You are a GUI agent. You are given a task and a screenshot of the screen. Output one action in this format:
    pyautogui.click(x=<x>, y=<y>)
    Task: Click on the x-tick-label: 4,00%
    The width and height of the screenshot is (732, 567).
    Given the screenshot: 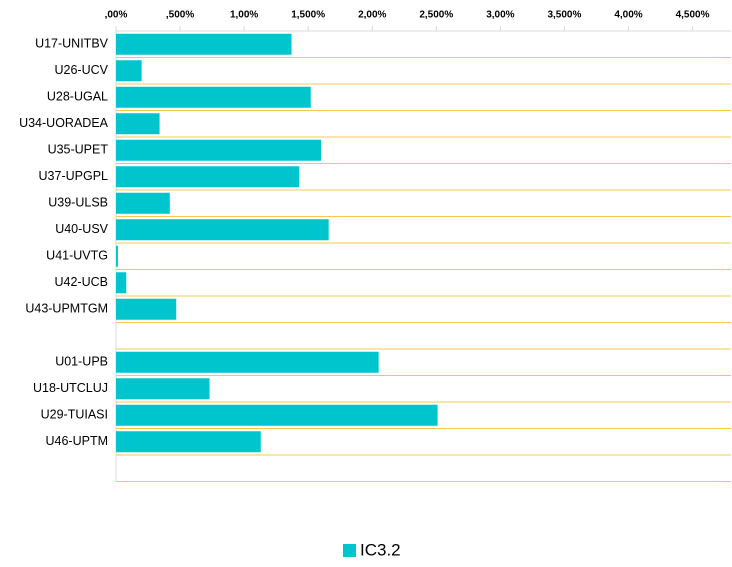 What is the action you would take?
    pyautogui.click(x=628, y=15)
    